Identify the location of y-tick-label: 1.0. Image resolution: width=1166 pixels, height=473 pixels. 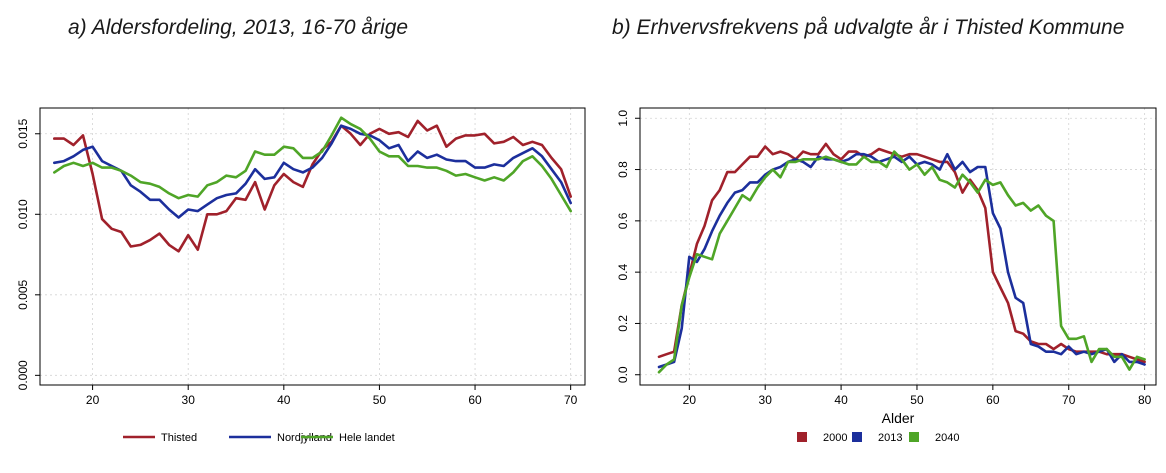
(623, 118).